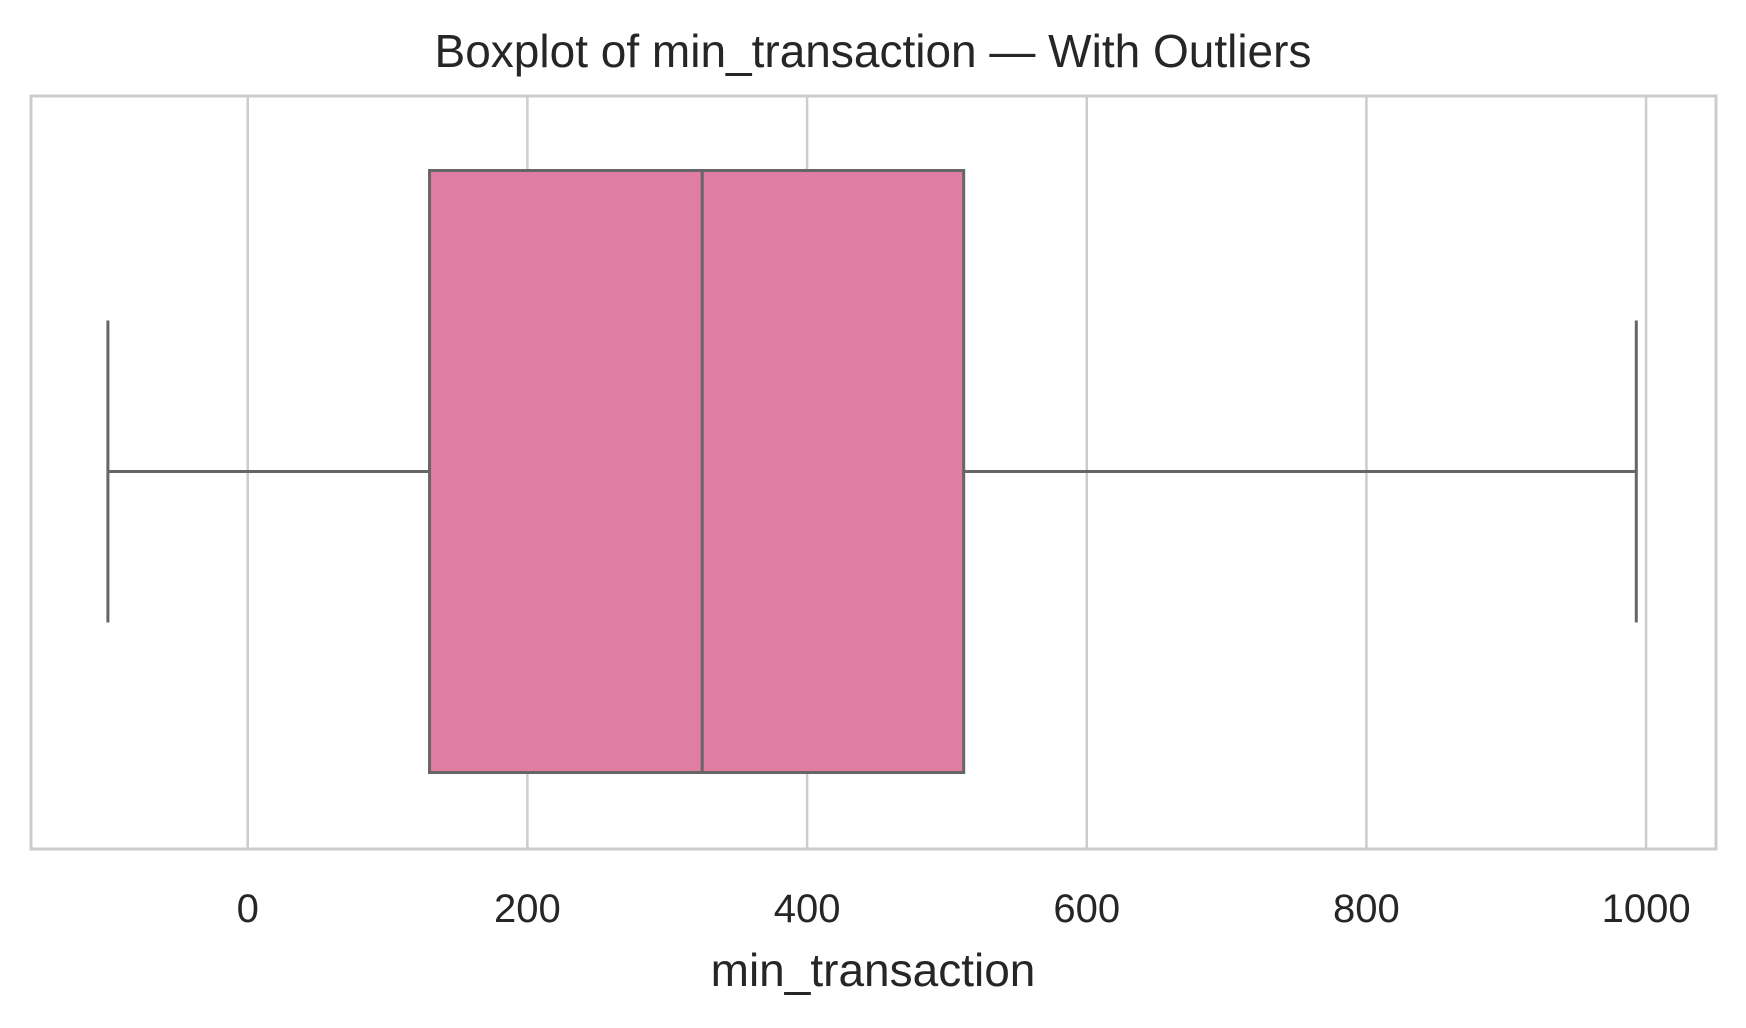 The width and height of the screenshot is (1746, 1028). Describe the element at coordinates (873, 970) in the screenshot. I see `x-axis-label: min_transaction` at that location.